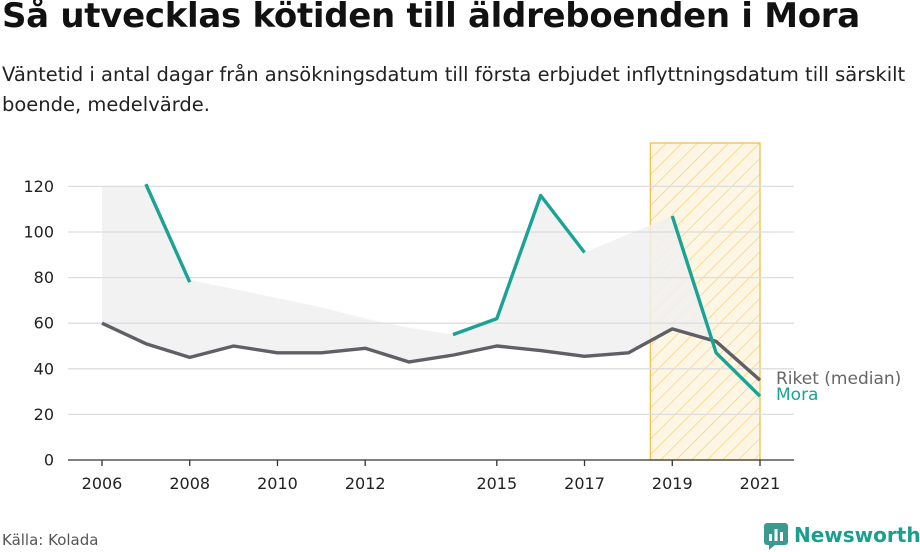 The height and width of the screenshot is (552, 920). Describe the element at coordinates (431, 483) in the screenshot. I see `x-tick-labels: 2006 2008 2010 2012 2015 2017 2019 2021` at that location.